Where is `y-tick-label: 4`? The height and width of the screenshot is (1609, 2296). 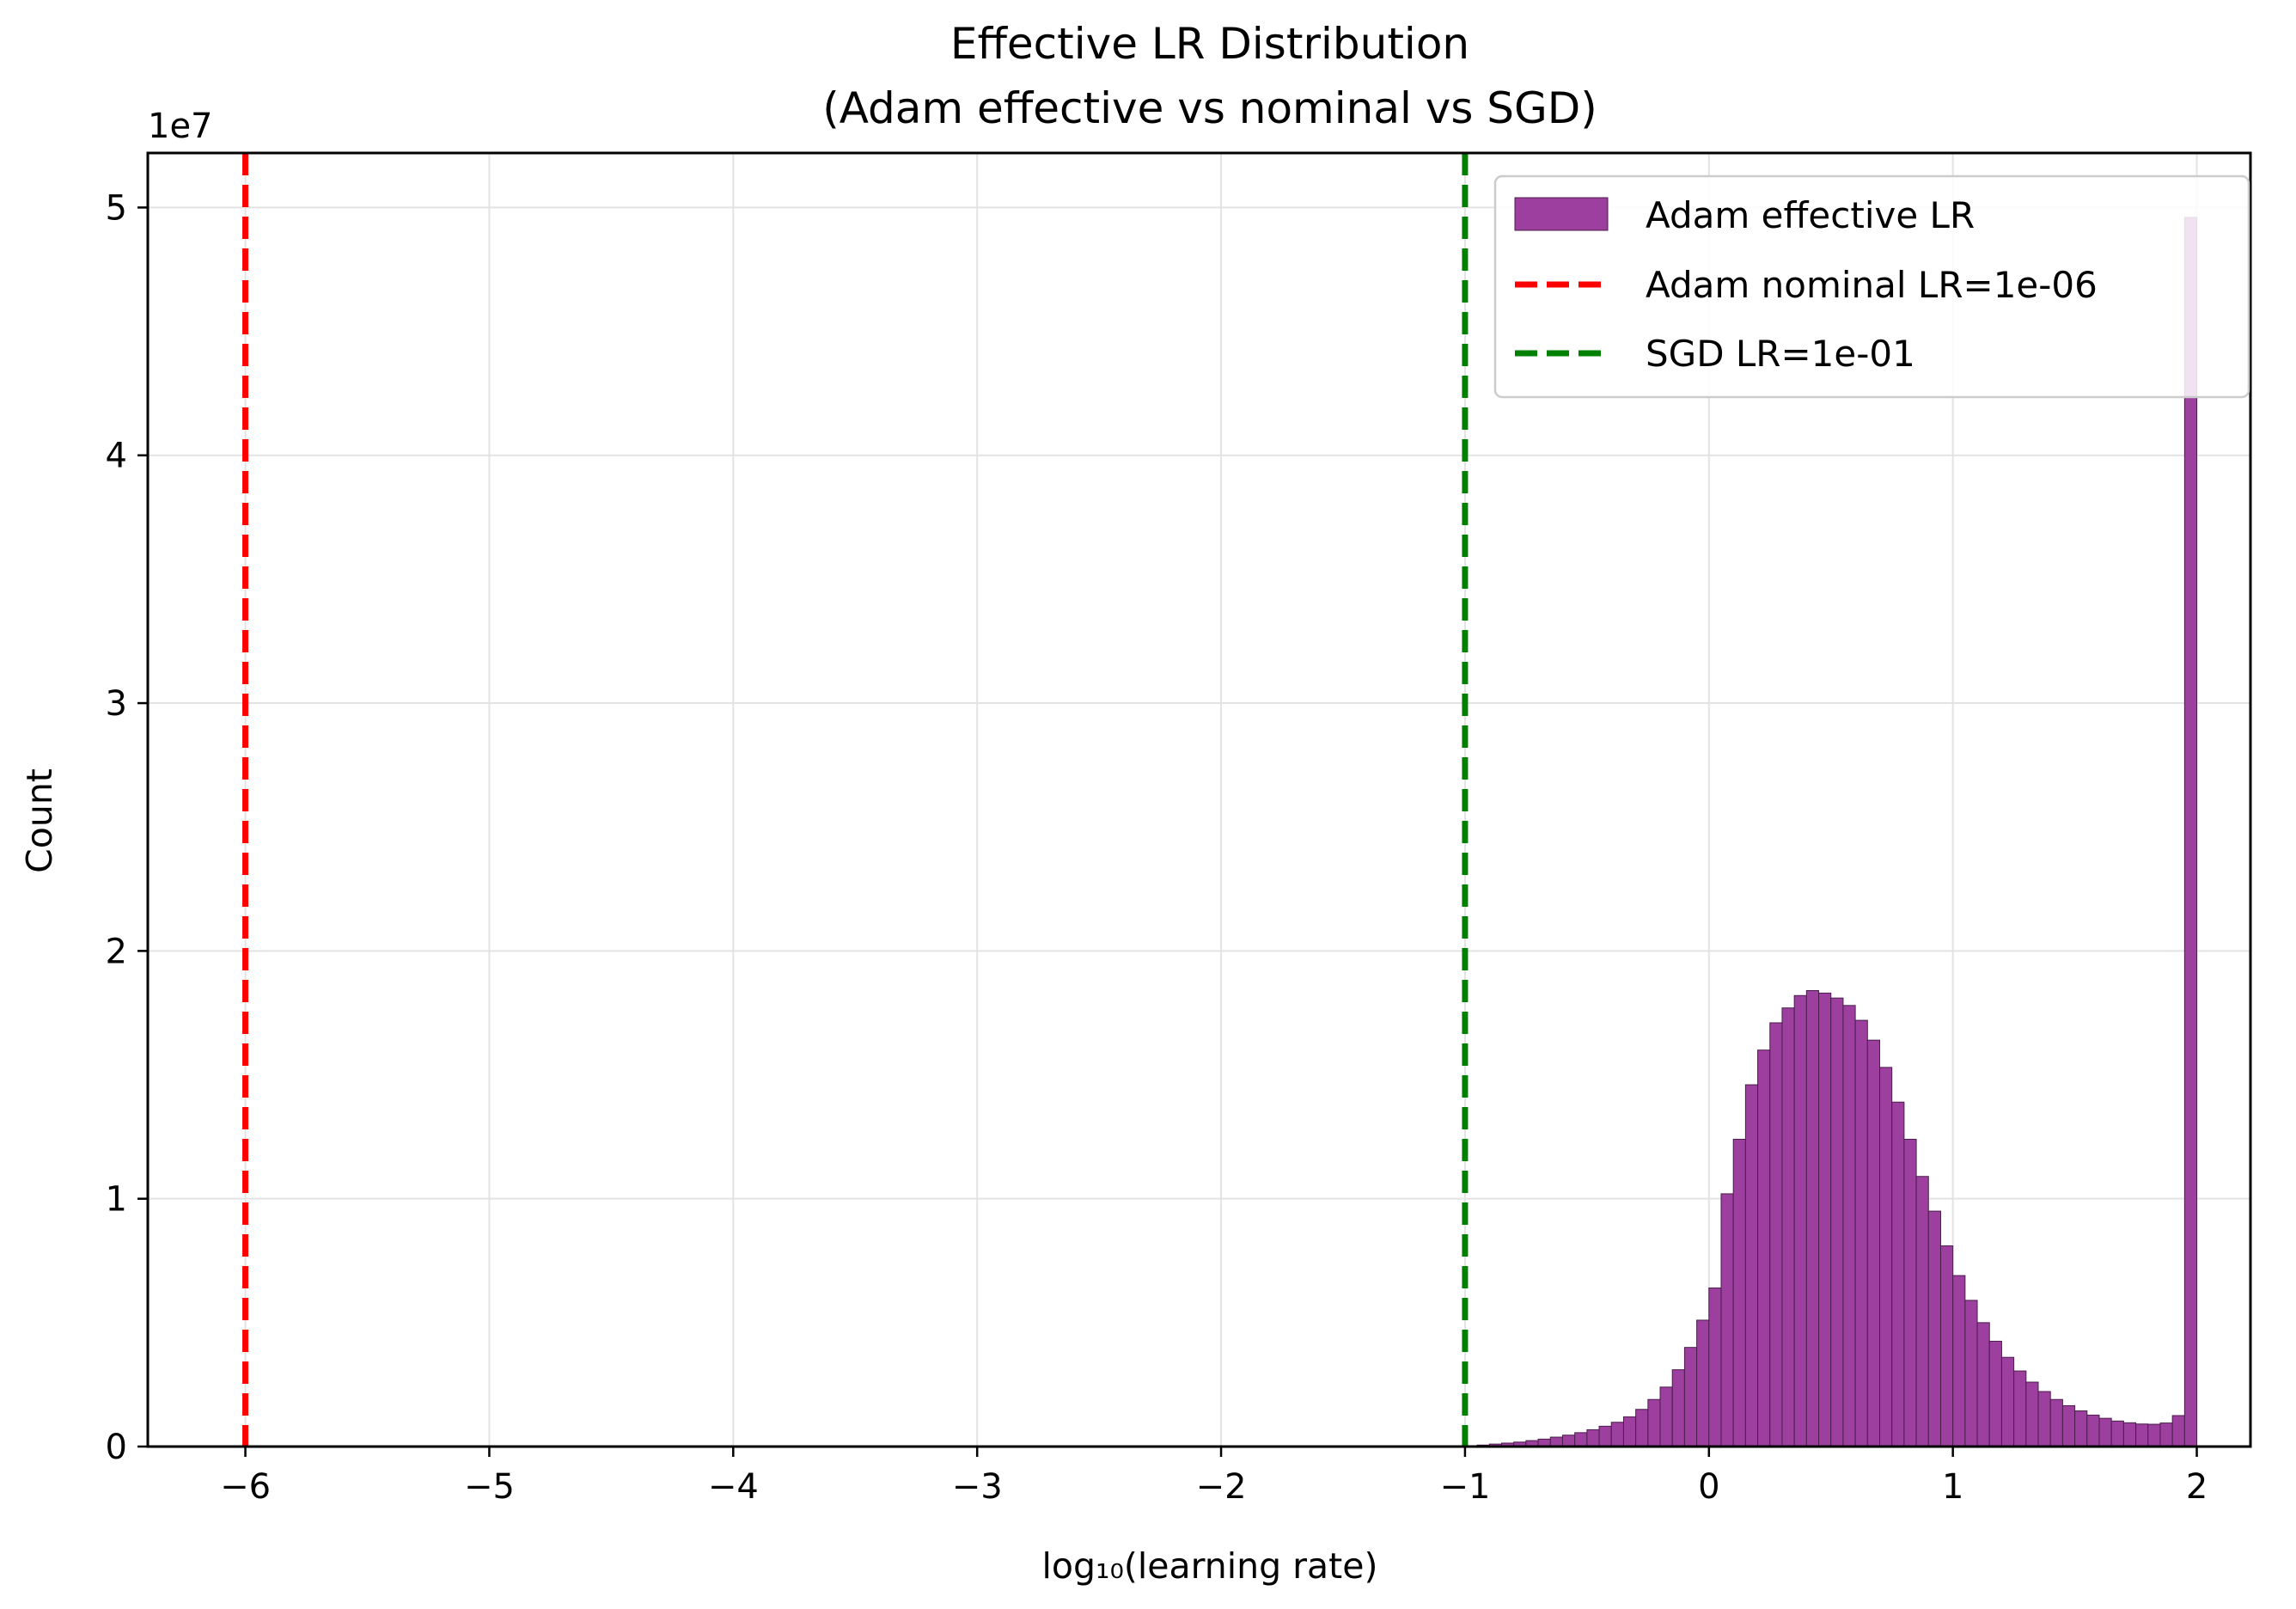
y-tick-label: 4 is located at coordinates (116, 457).